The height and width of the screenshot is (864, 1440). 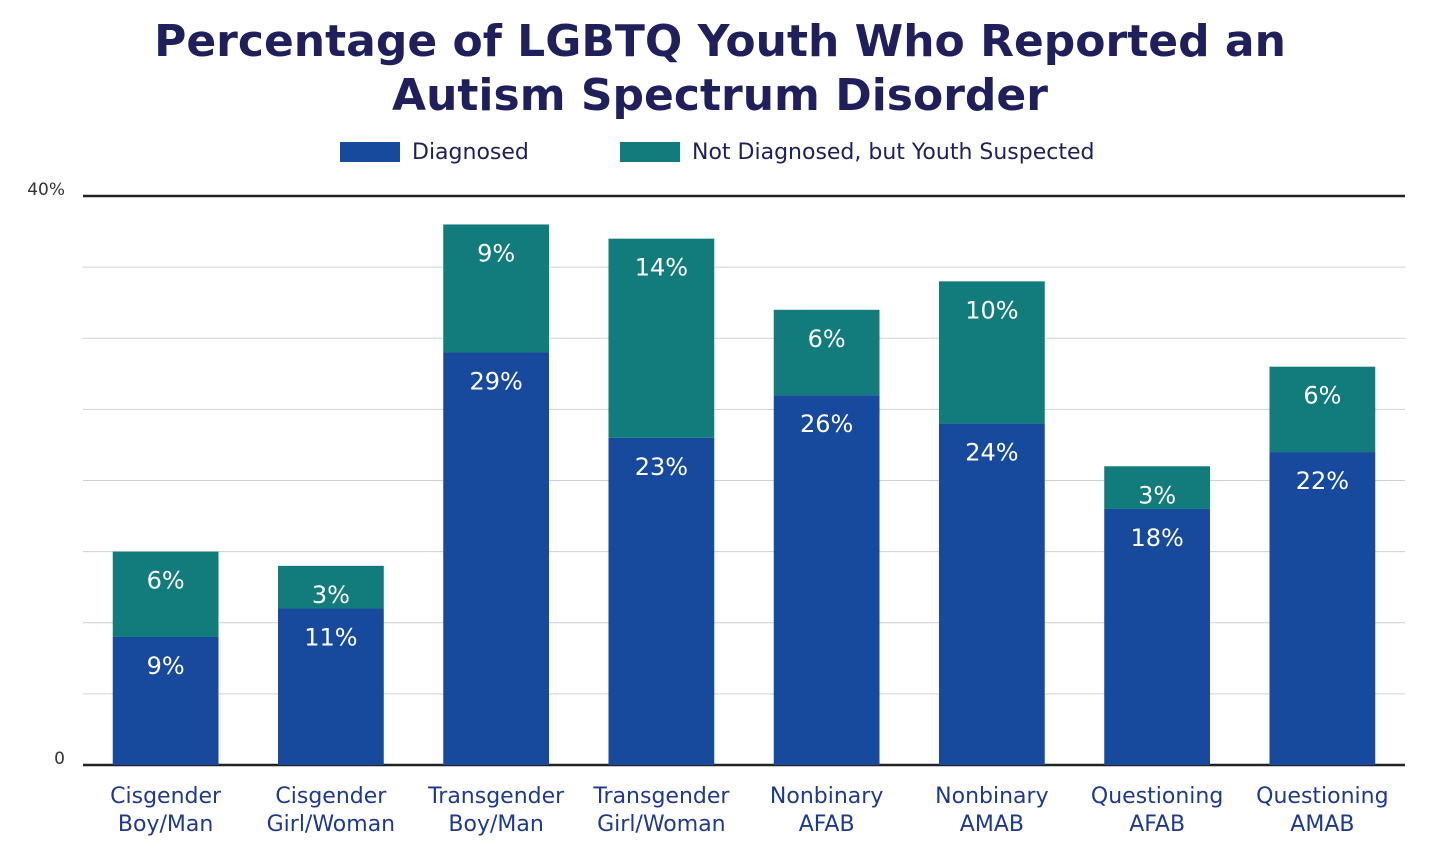 I want to click on value-label: 26%, so click(x=826, y=424).